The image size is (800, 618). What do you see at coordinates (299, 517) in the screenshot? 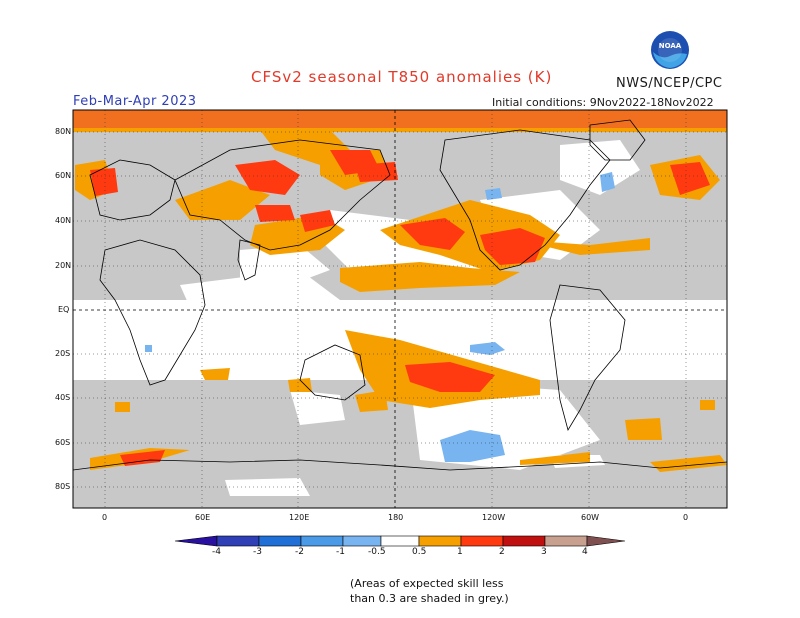
I see `lon-label: 120E` at bounding box center [299, 517].